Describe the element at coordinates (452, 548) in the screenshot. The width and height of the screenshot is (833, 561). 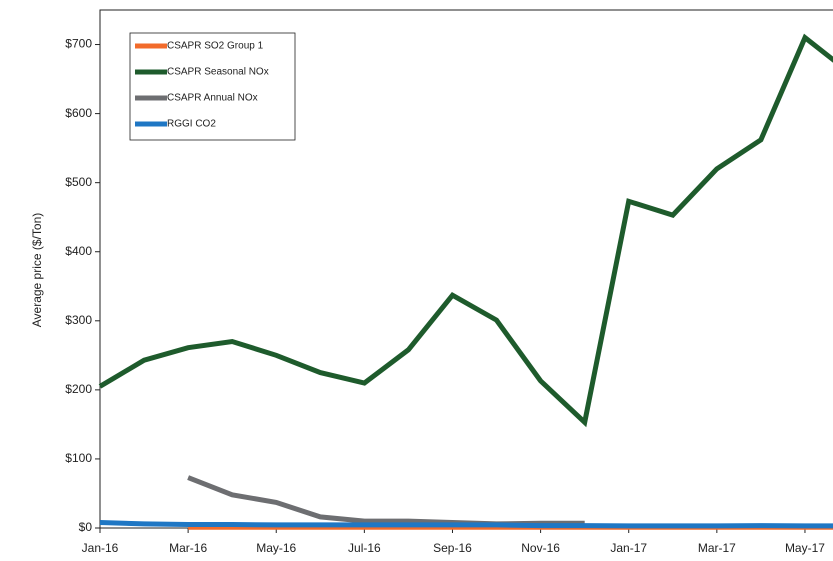
I see `x-tick-label: Sep-16` at that location.